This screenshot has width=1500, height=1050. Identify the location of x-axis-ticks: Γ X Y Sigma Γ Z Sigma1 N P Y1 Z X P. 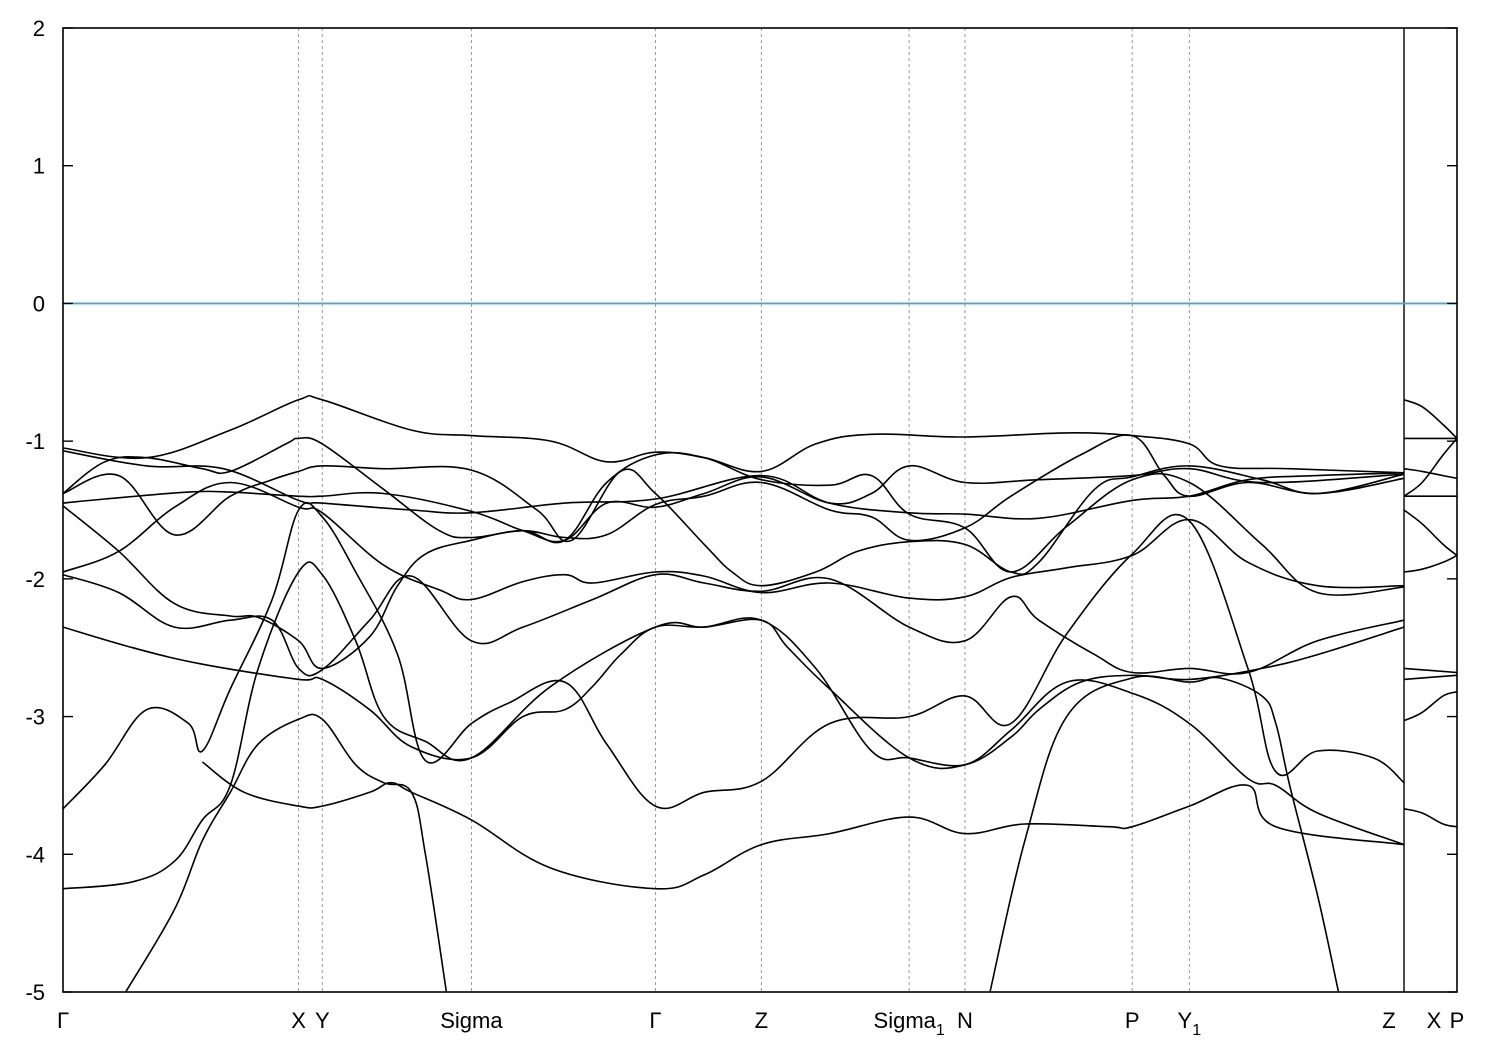
(760, 1023).